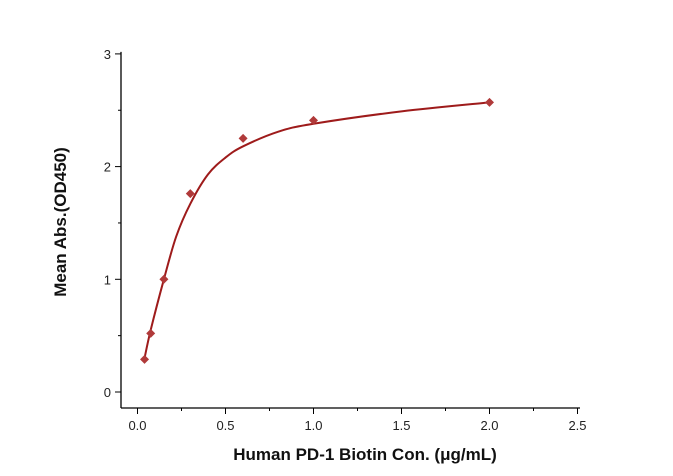 The image size is (673, 476). Describe the element at coordinates (225, 425) in the screenshot. I see `x-tick-label: 0.5` at that location.